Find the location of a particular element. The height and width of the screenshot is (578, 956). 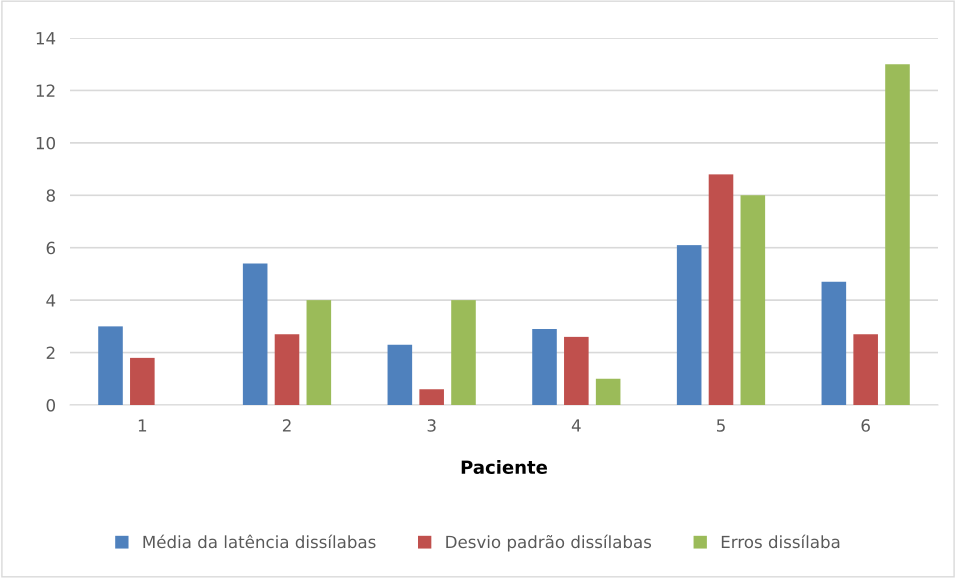

y-tick-label: 2 is located at coordinates (50, 352).